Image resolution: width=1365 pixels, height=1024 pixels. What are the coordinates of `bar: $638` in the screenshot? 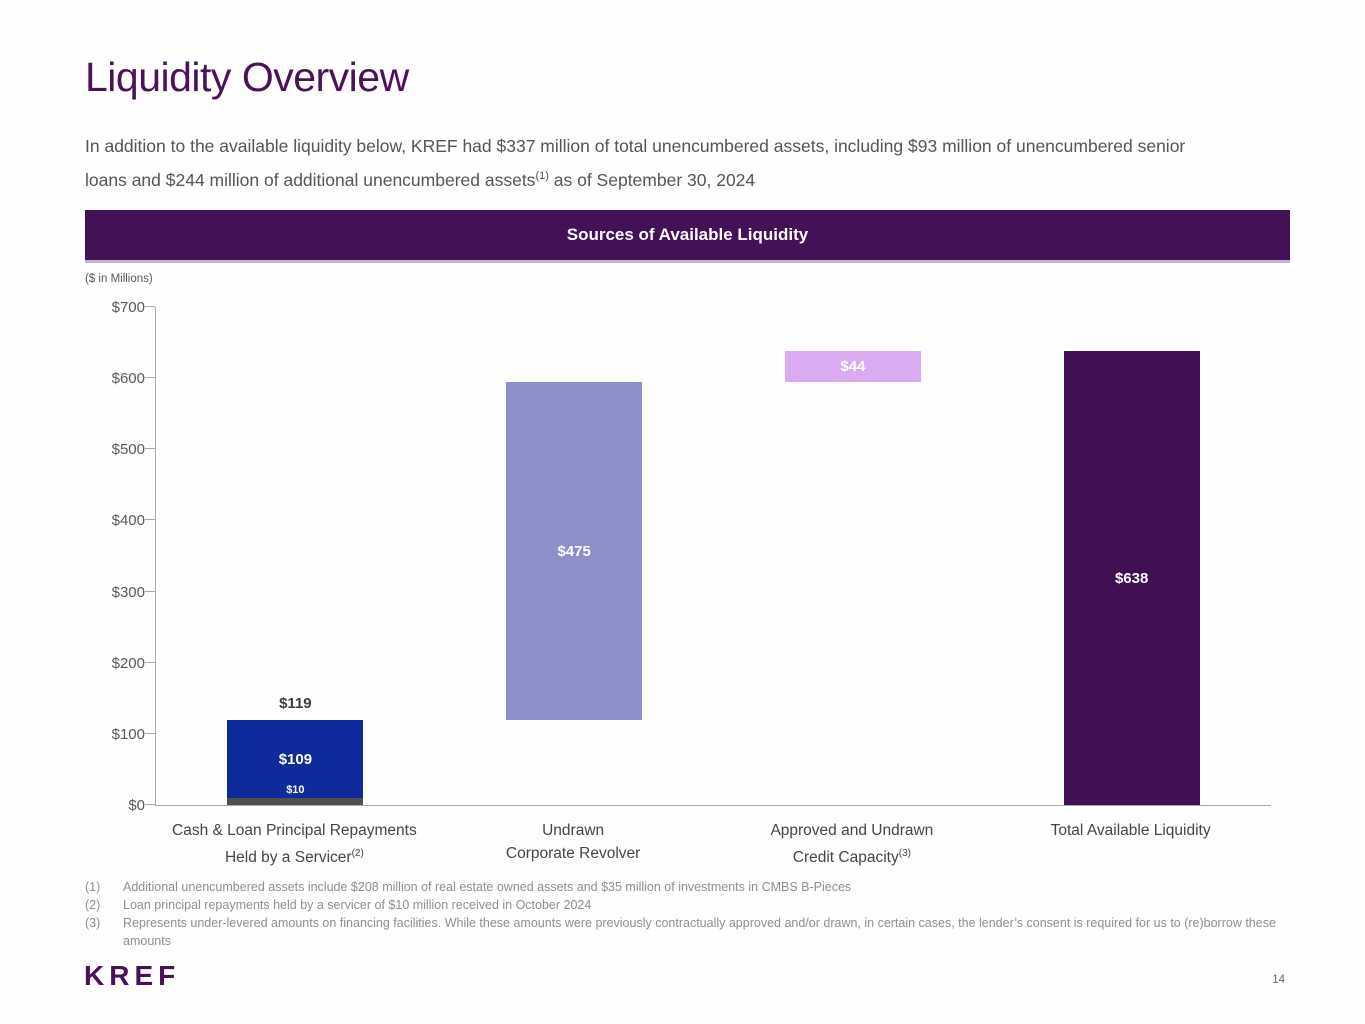 It's located at (1131, 578).